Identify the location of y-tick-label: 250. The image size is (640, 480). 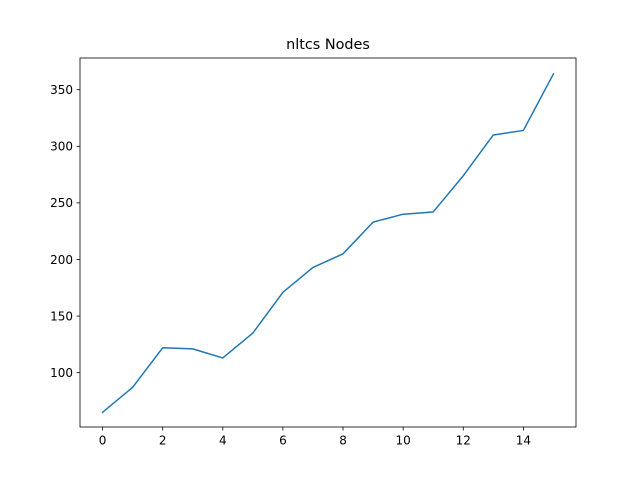
(61, 203).